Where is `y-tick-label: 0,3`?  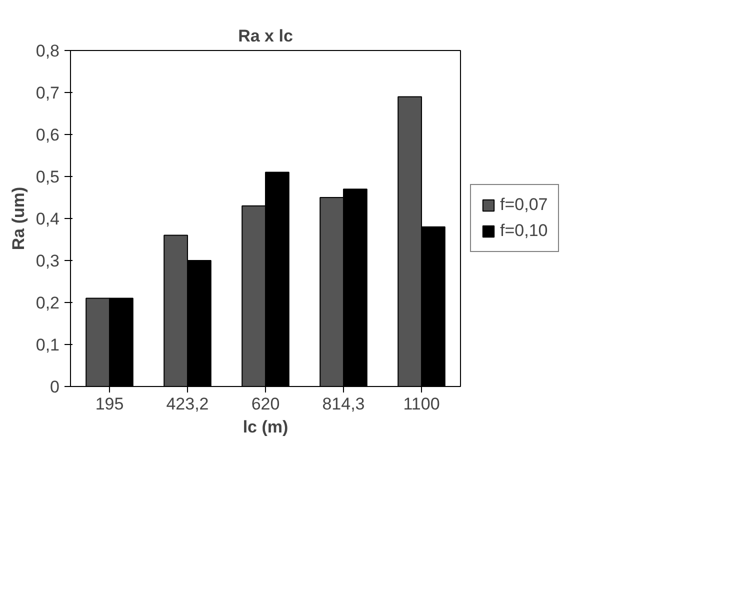 y-tick-label: 0,3 is located at coordinates (48, 261).